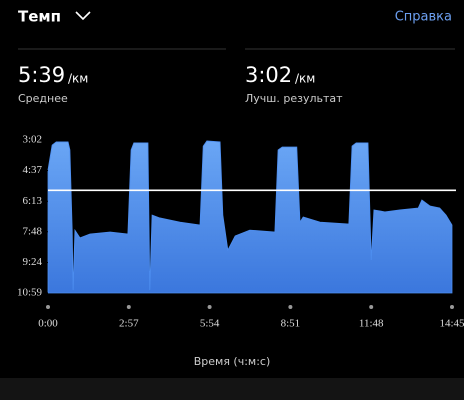 This screenshot has width=464, height=400. I want to click on x-tick-label: 5:54, so click(210, 324).